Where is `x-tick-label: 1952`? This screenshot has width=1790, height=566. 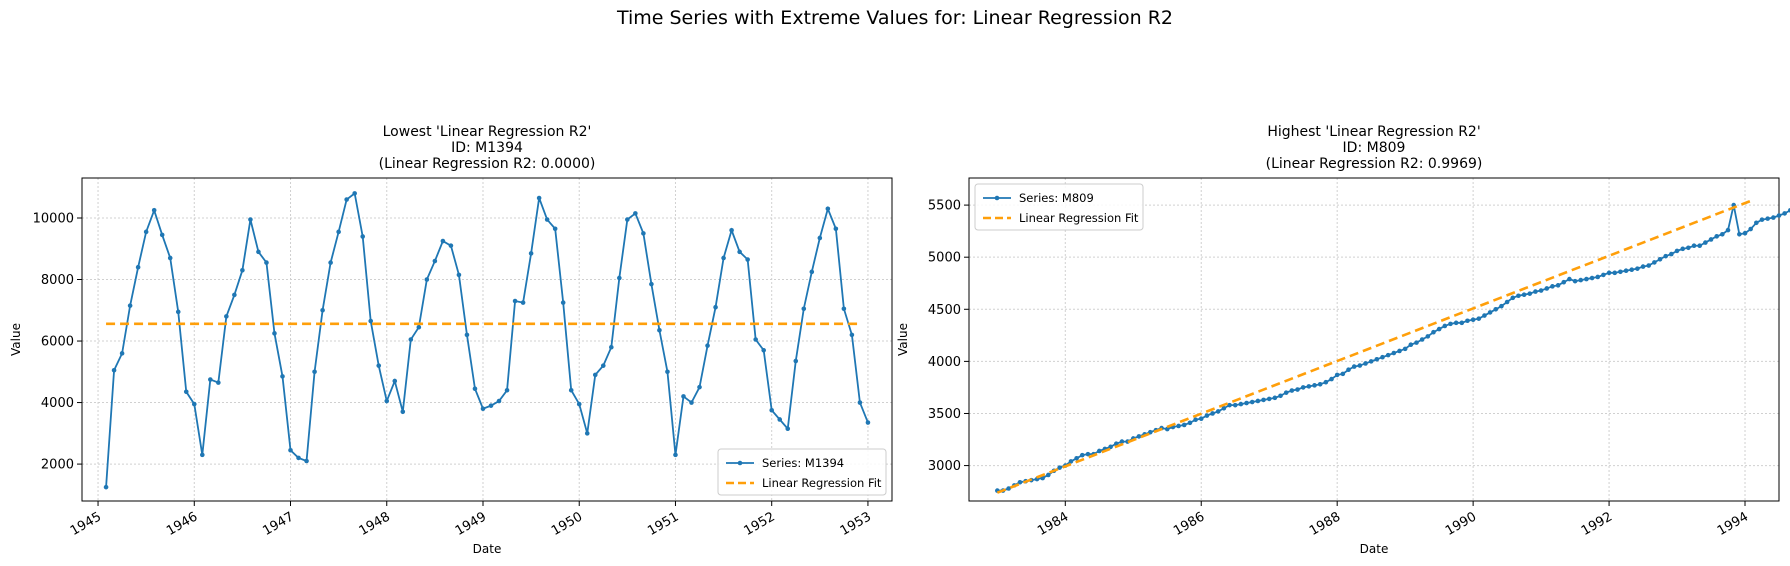 x-tick-label: 1952 is located at coordinates (760, 524).